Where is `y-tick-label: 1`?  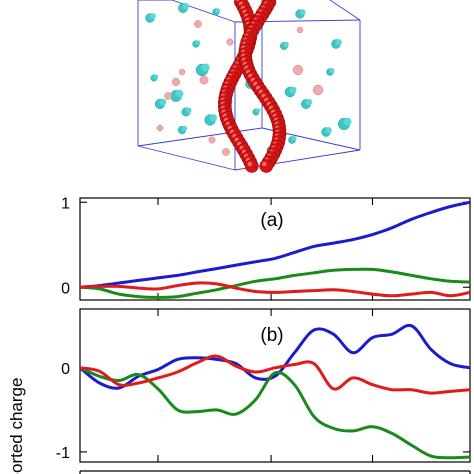 y-tick-label: 1 is located at coordinates (65, 203).